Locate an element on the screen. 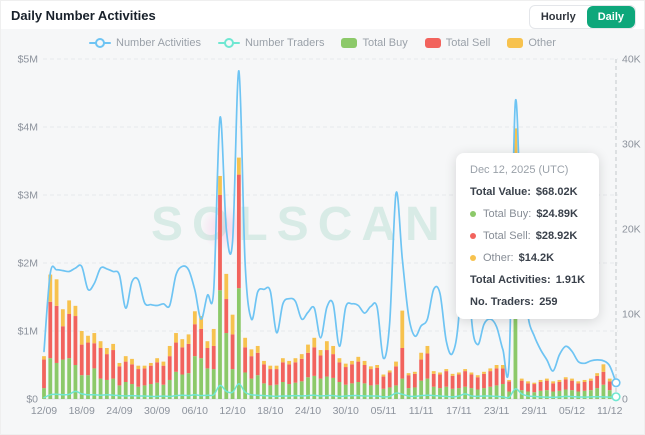 This screenshot has height=435, width=645. tooltip-total-sell: Total Sell: $28.92K is located at coordinates (527, 236).